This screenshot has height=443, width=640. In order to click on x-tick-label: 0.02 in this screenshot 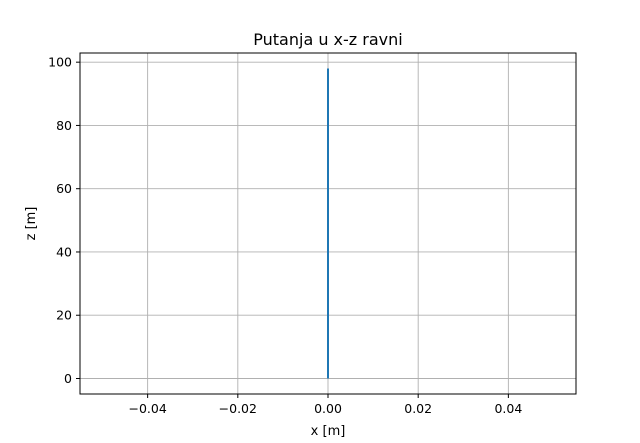, I will do `click(418, 408)`.